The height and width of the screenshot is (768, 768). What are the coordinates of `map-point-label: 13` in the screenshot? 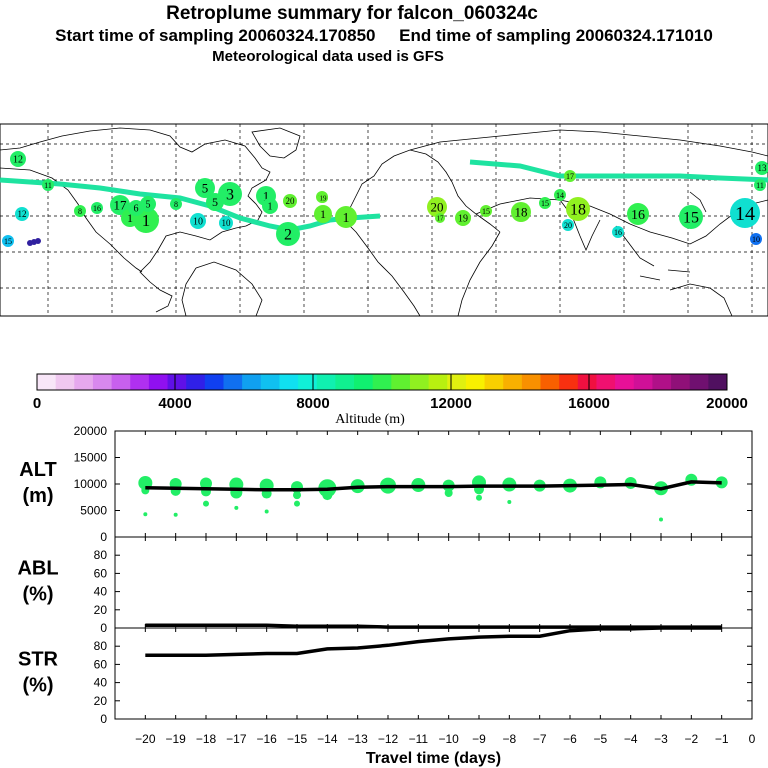 It's located at (763, 168).